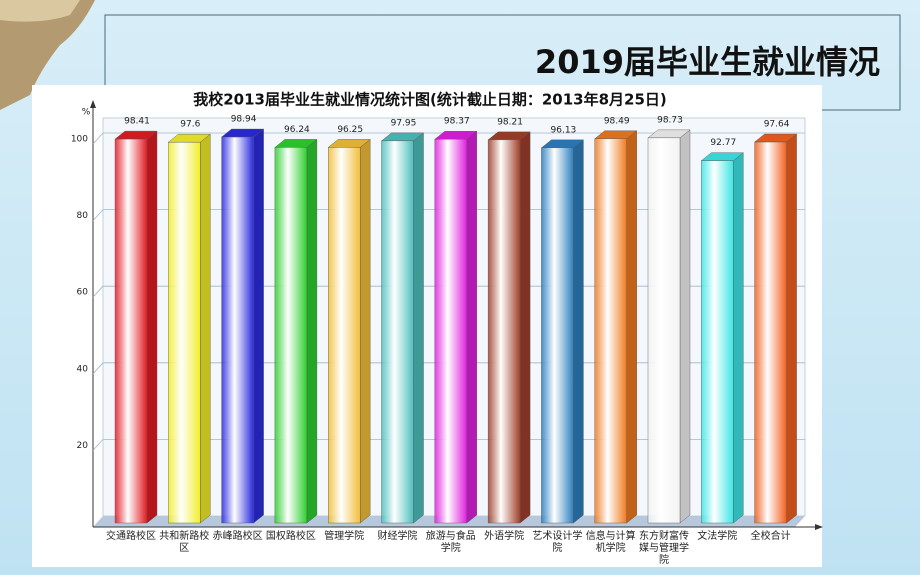  What do you see at coordinates (237, 536) in the screenshot?
I see `x-tick-label: 赤峰路校区` at bounding box center [237, 536].